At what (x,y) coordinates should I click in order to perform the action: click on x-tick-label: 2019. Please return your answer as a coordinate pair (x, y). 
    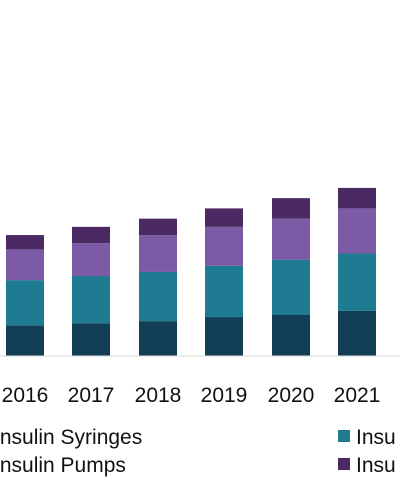
    Looking at the image, I should click on (224, 395).